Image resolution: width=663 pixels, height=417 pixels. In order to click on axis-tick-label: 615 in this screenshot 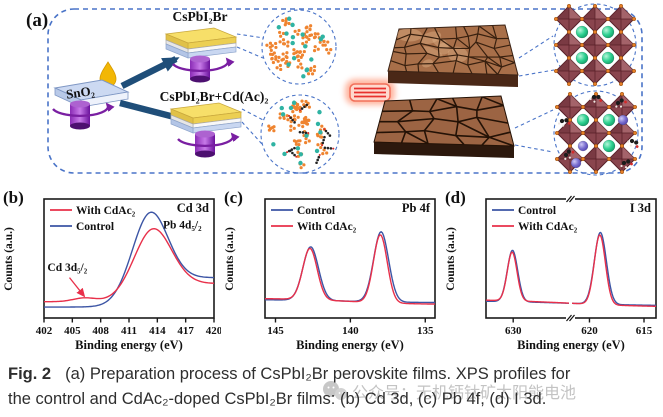, I will do `click(644, 331)`.